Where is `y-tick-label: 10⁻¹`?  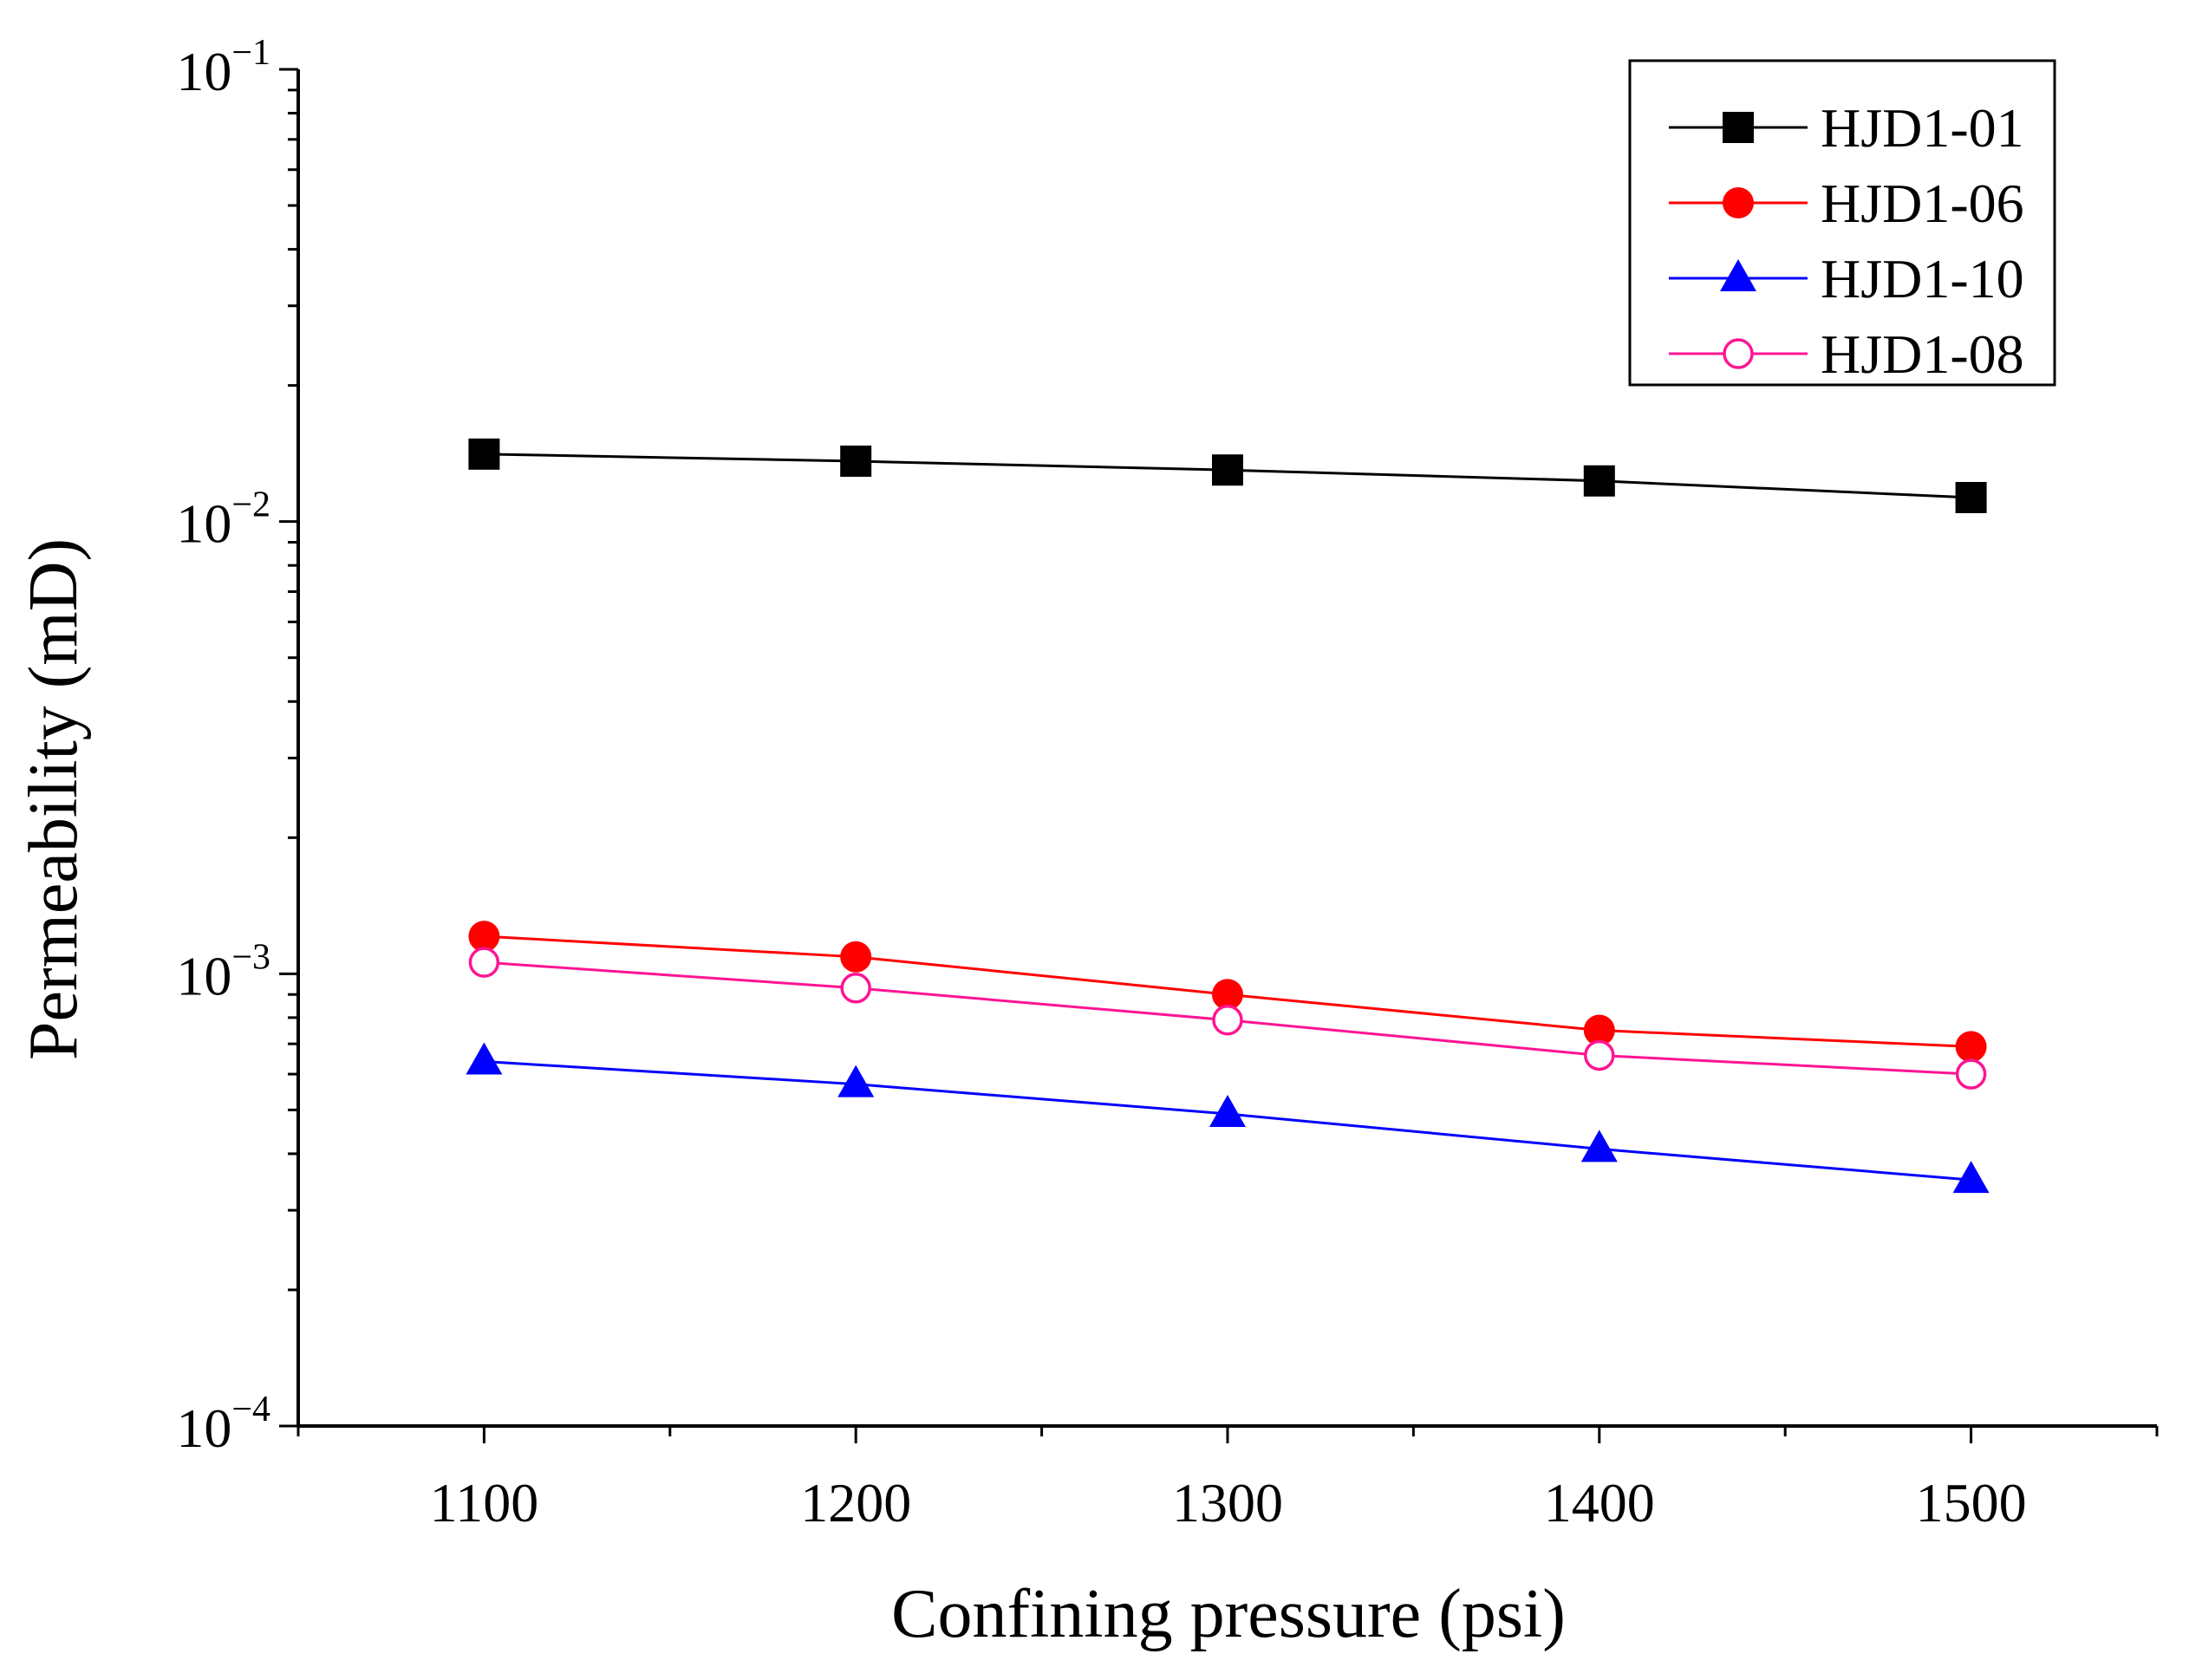 y-tick-label: 10⁻¹ is located at coordinates (223, 67).